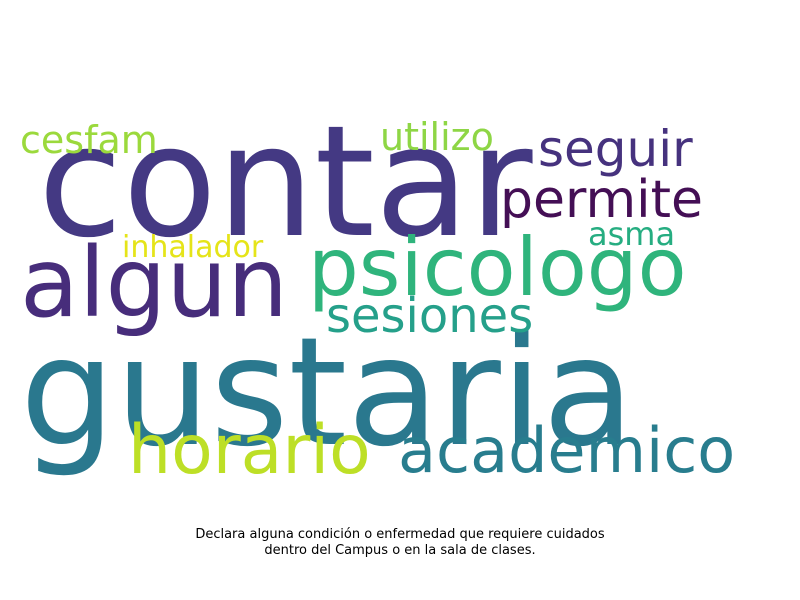 The image size is (800, 600). Describe the element at coordinates (632, 234) in the screenshot. I see `word-asma: asma` at that location.